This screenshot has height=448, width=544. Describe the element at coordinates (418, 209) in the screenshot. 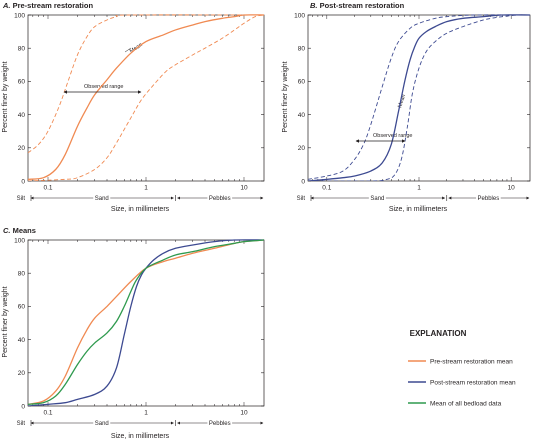

I see `panel-b-xlabel: Size, in millimeters` at that location.